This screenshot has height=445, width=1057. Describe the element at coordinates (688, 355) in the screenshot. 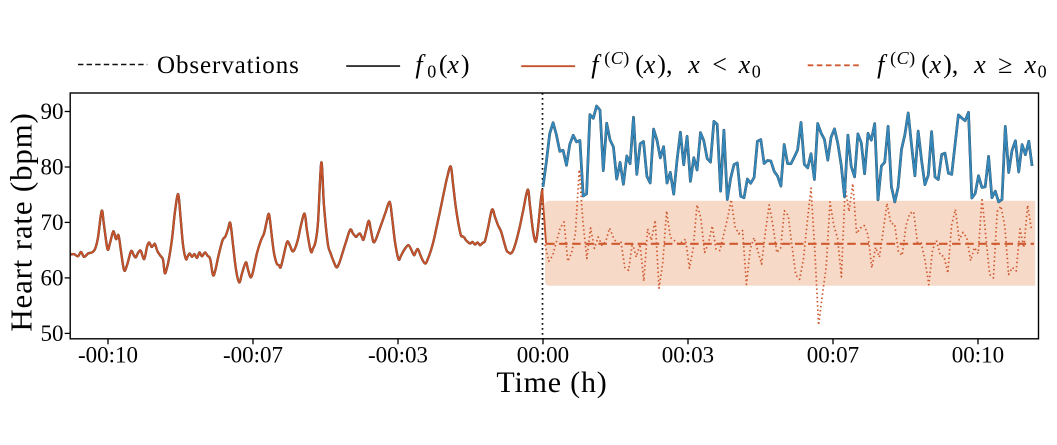

I see `svg-text: 00:03` at that location.